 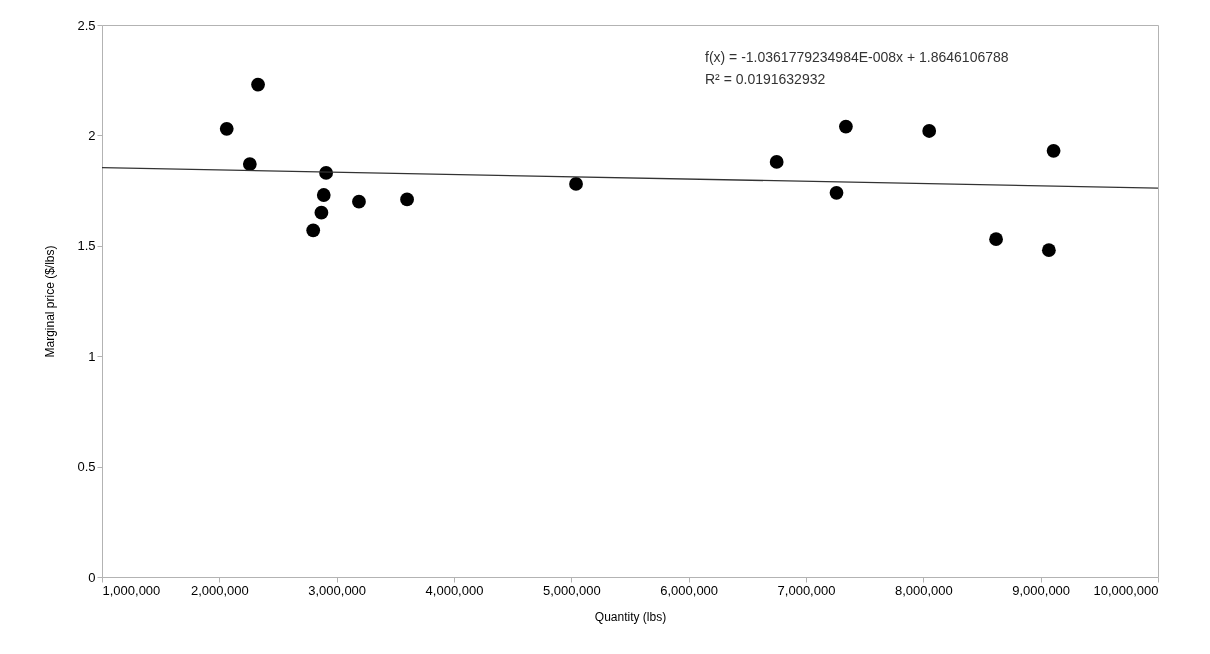 I want to click on y-tick-label: 2, so click(x=92, y=135).